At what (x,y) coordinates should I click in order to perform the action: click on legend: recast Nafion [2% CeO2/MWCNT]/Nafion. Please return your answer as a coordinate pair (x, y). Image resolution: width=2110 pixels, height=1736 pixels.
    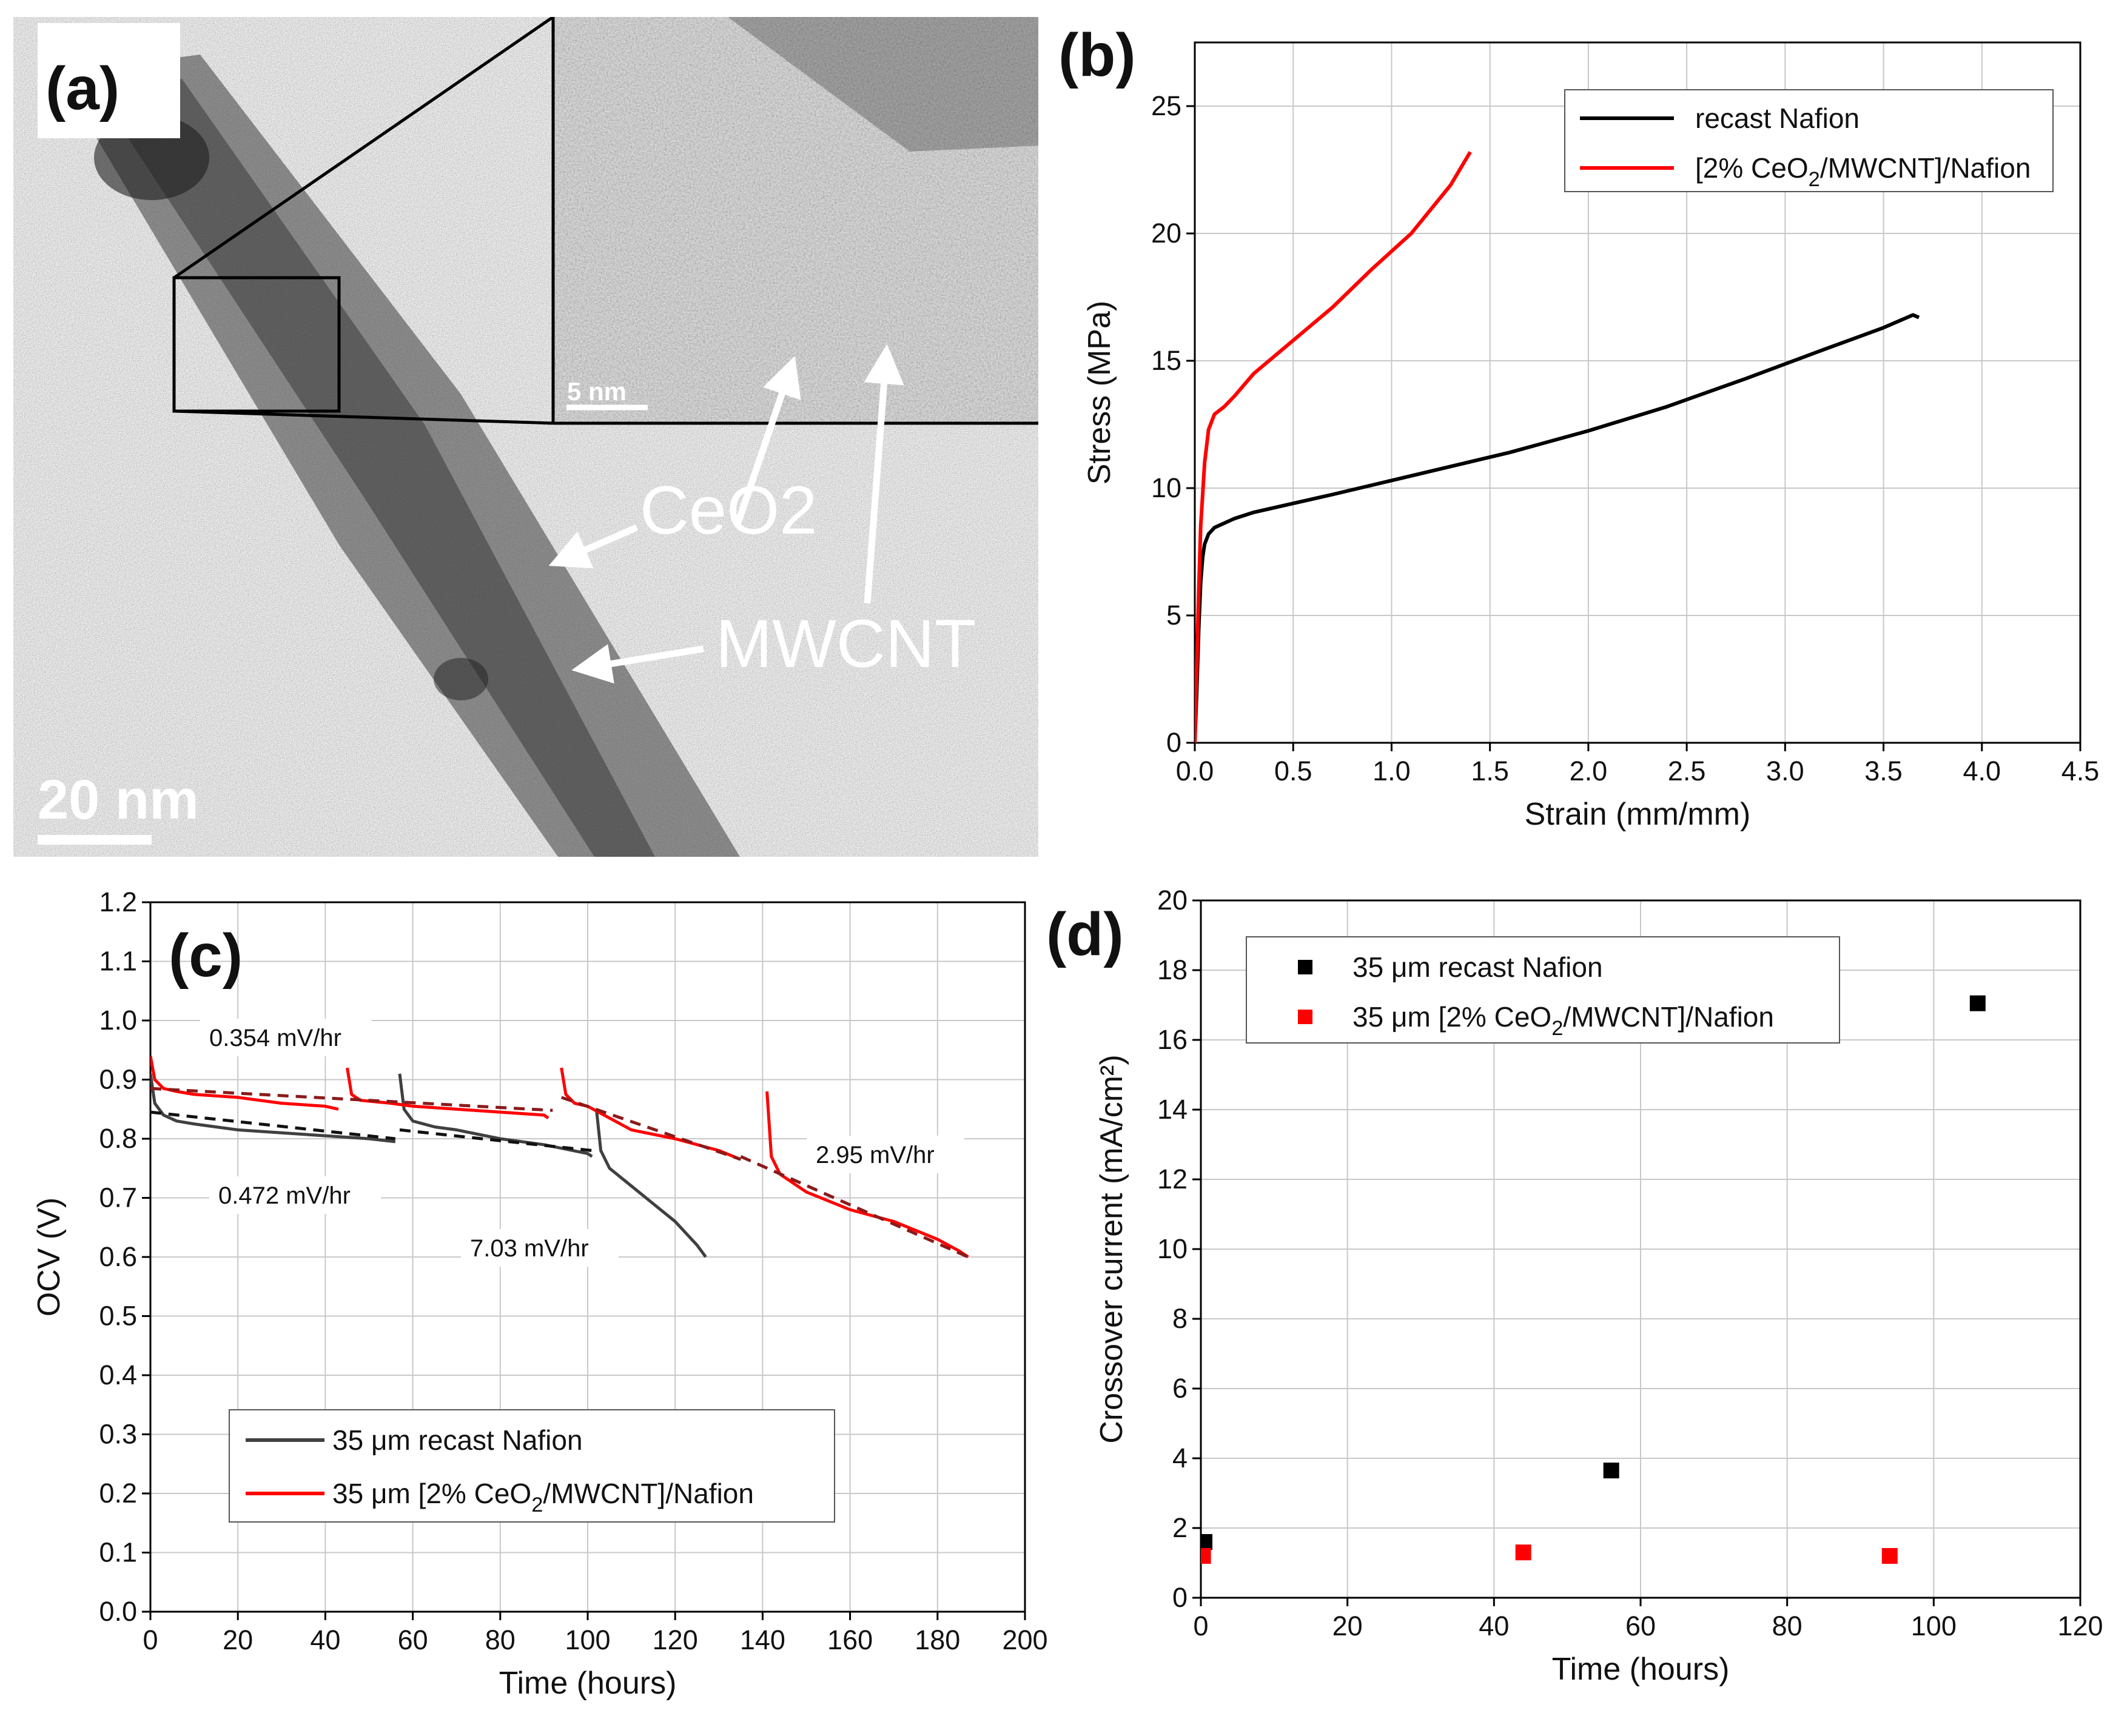
    Looking at the image, I should click on (1809, 140).